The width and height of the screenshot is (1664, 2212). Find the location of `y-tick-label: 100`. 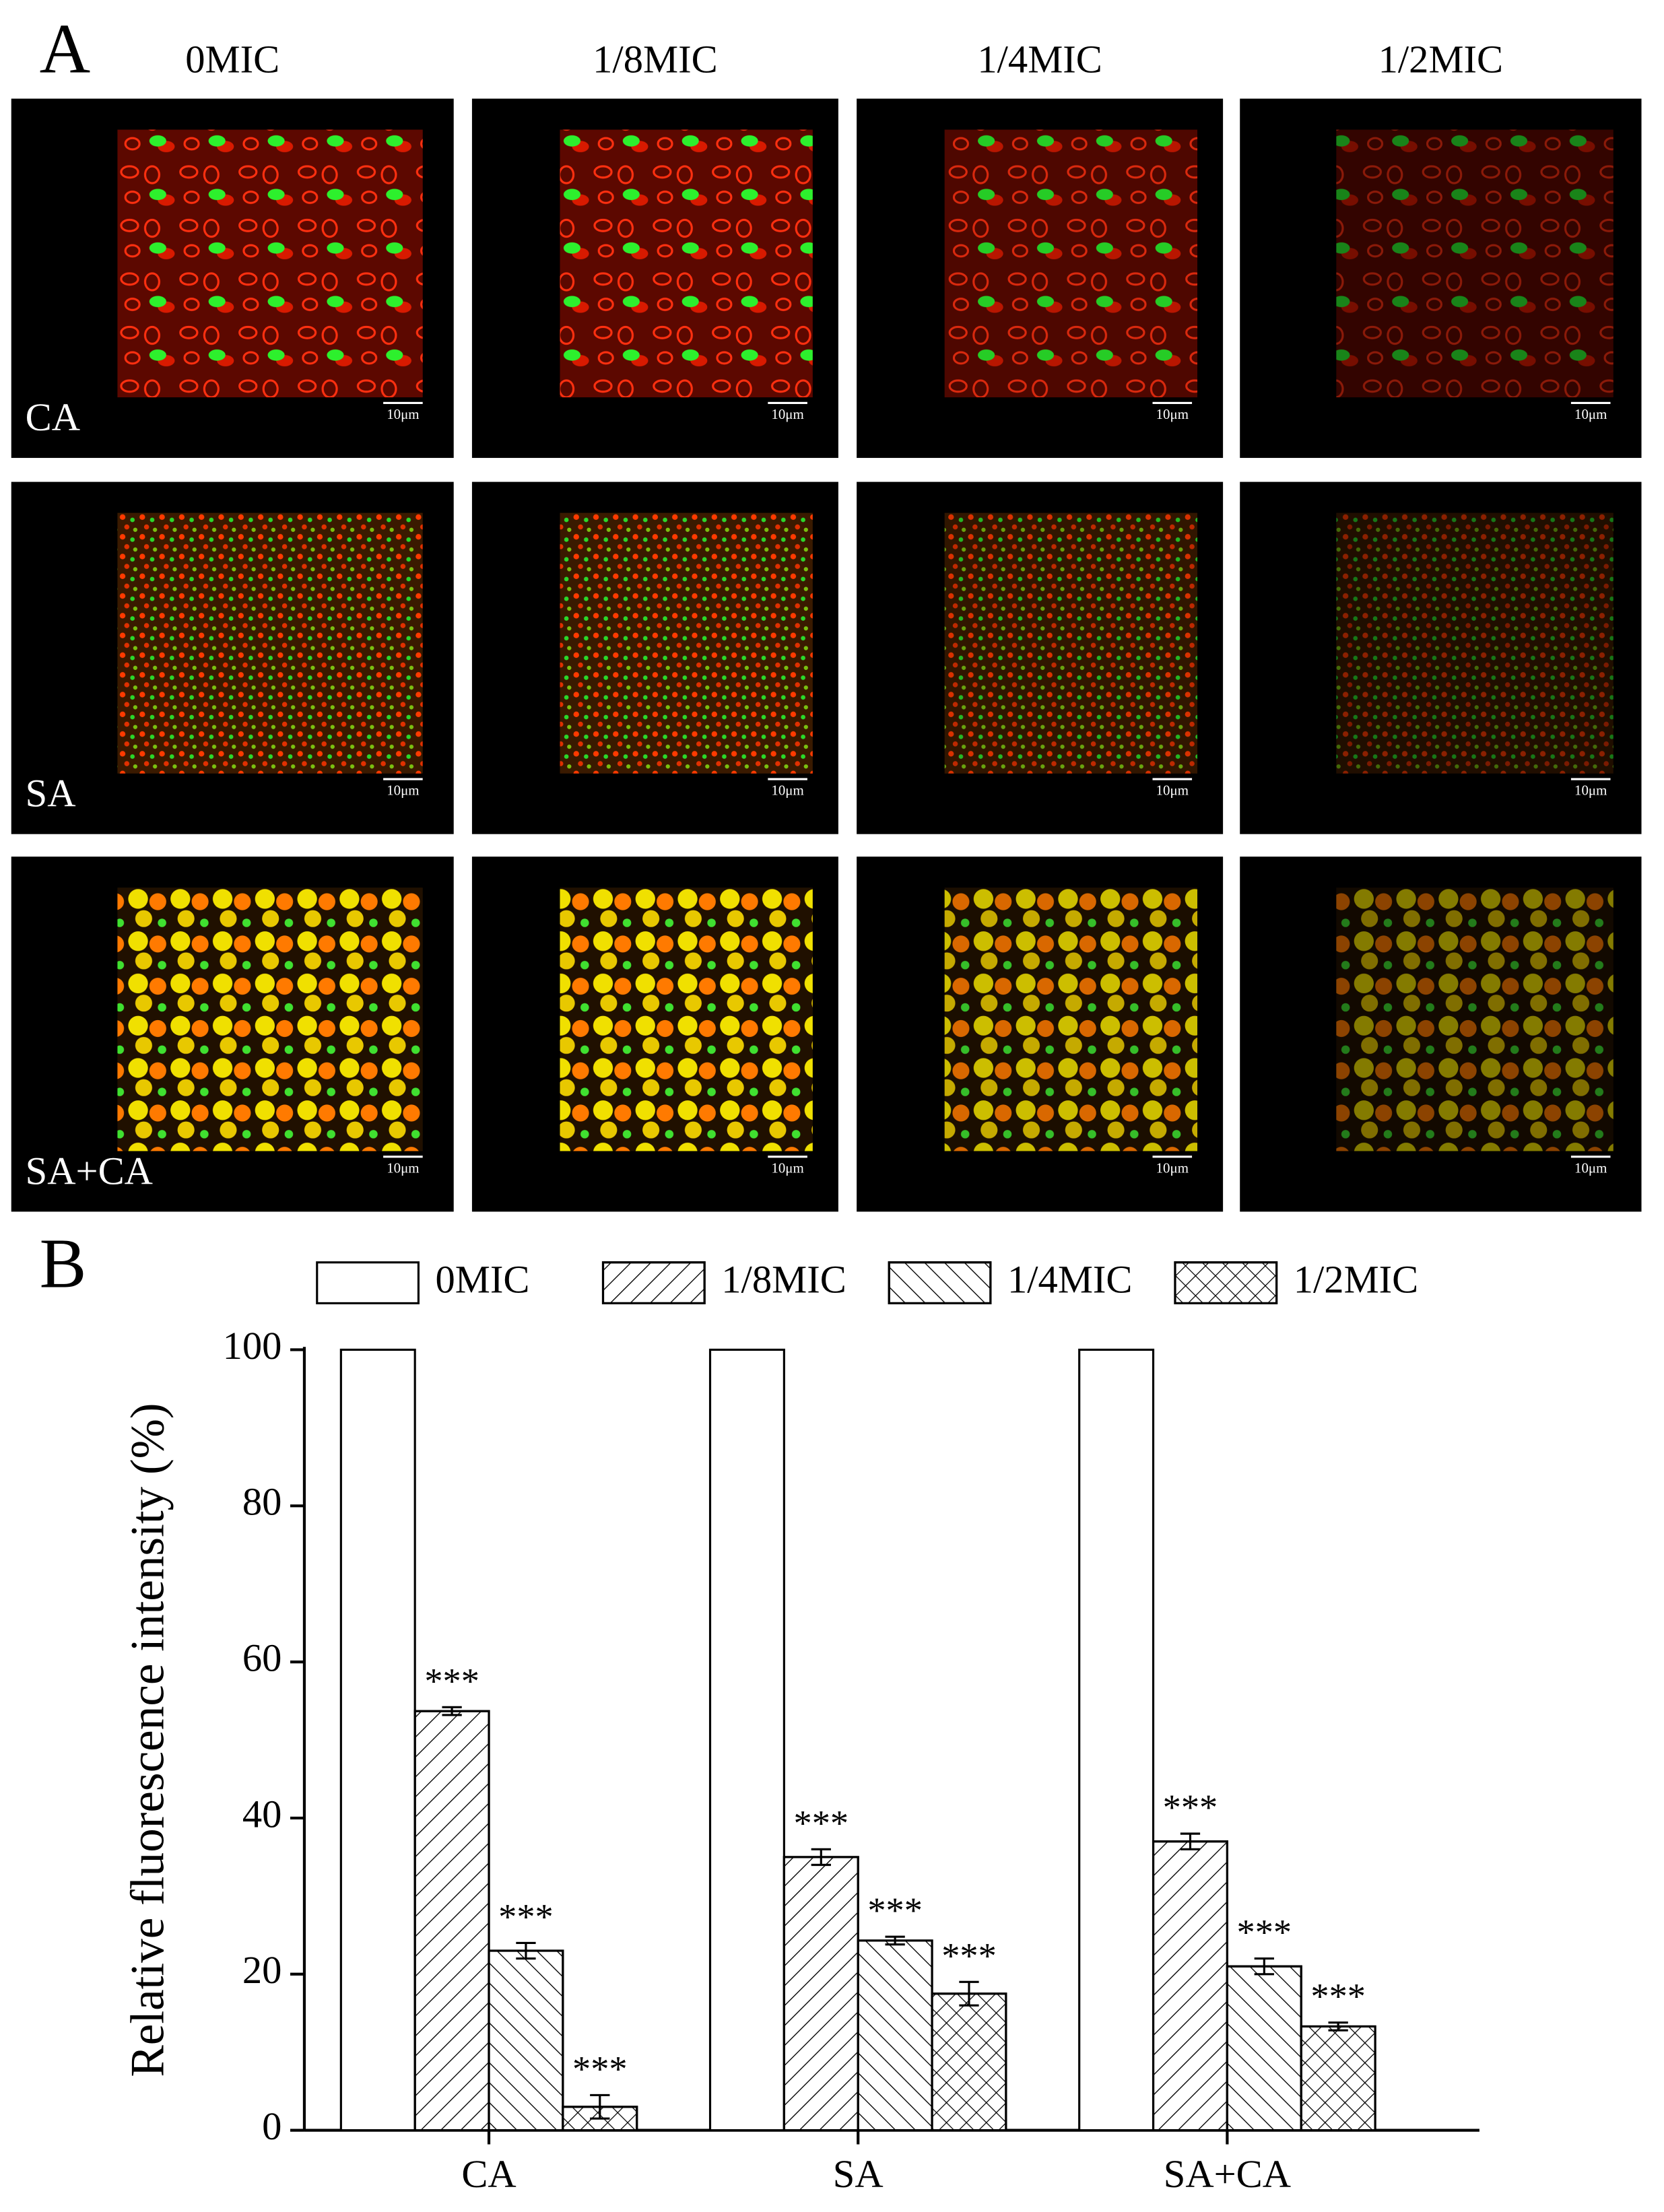

y-tick-label: 100 is located at coordinates (252, 1346).